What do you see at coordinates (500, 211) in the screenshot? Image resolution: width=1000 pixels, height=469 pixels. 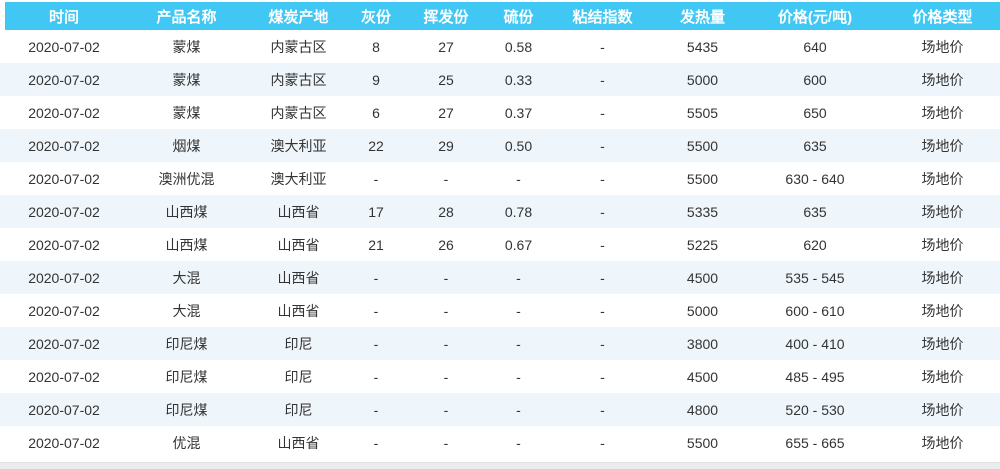 I see `table-row: 2020-07-02 山西煤 山西省 17 28 0.78-5335 635 场地价` at bounding box center [500, 211].